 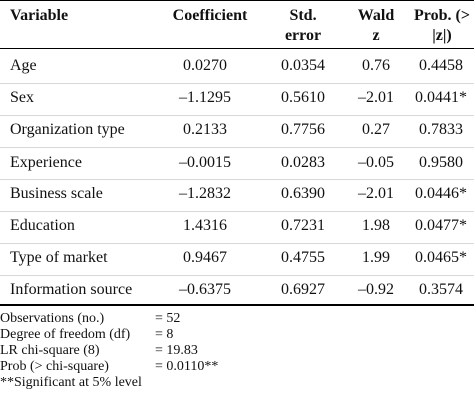 I want to click on cell-prob: 0.0446*, so click(x=441, y=193).